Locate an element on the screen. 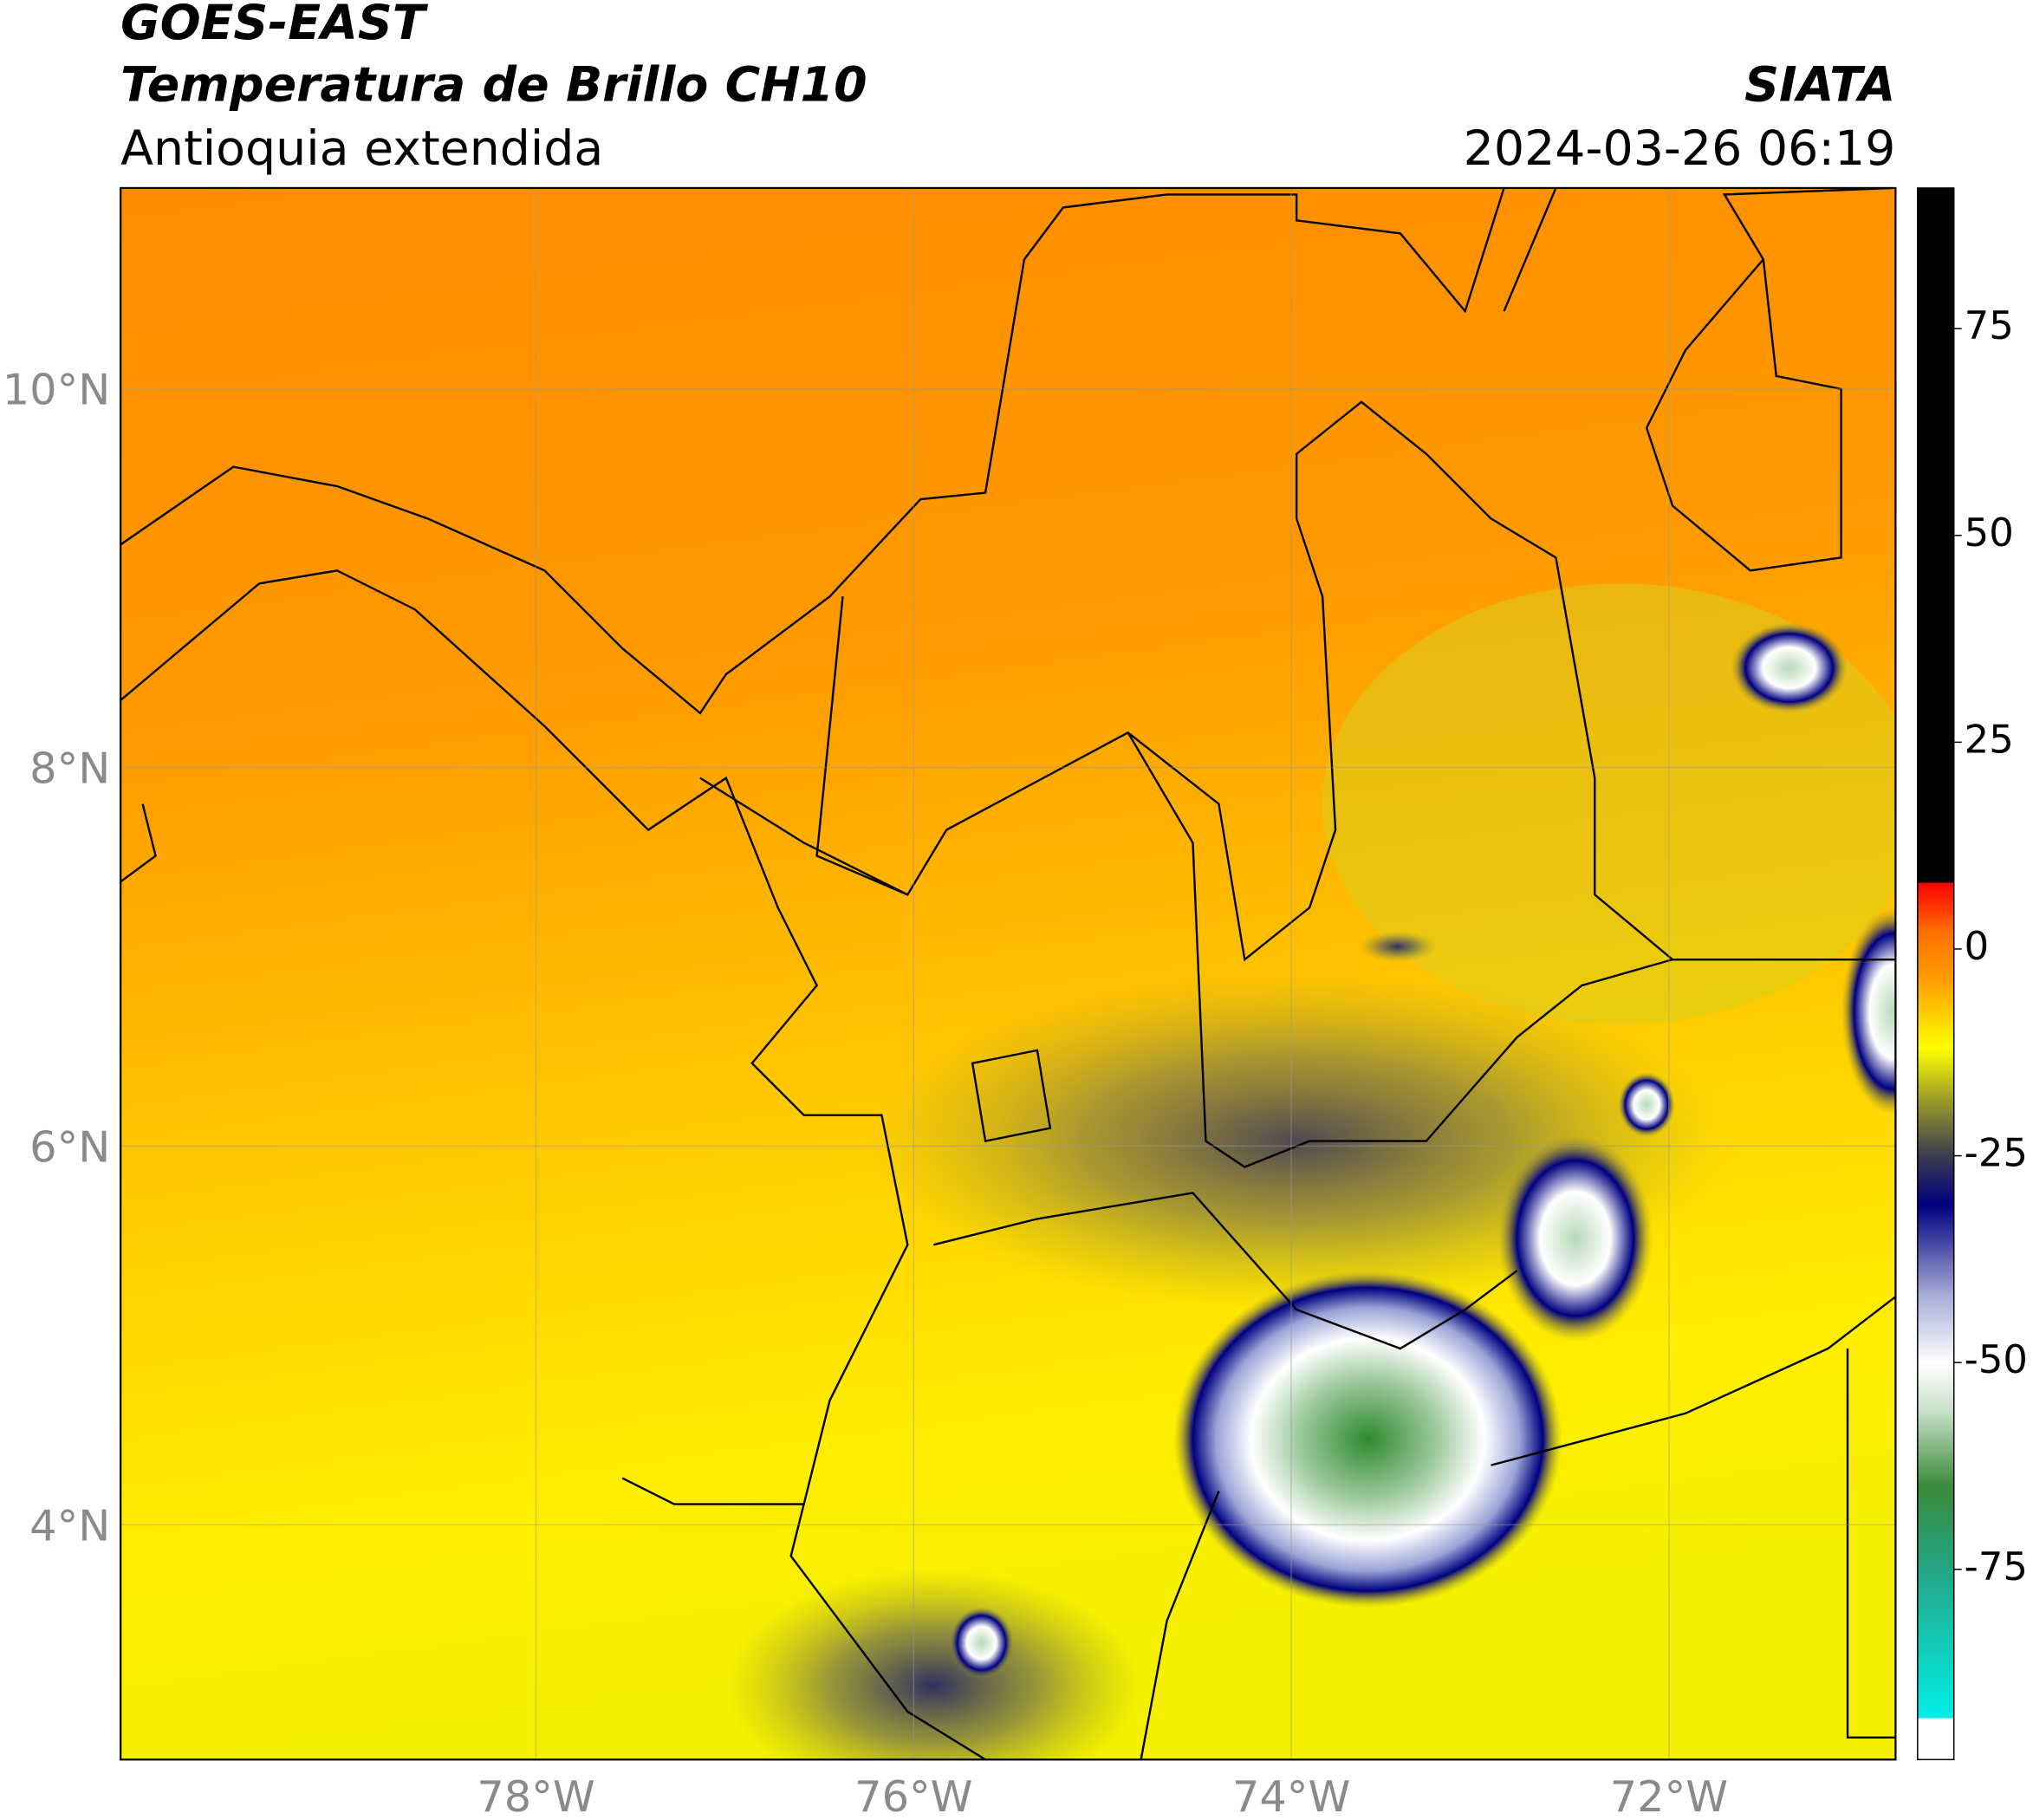 The height and width of the screenshot is (1820, 2033). y-tick-label: 6°N is located at coordinates (69, 1146).